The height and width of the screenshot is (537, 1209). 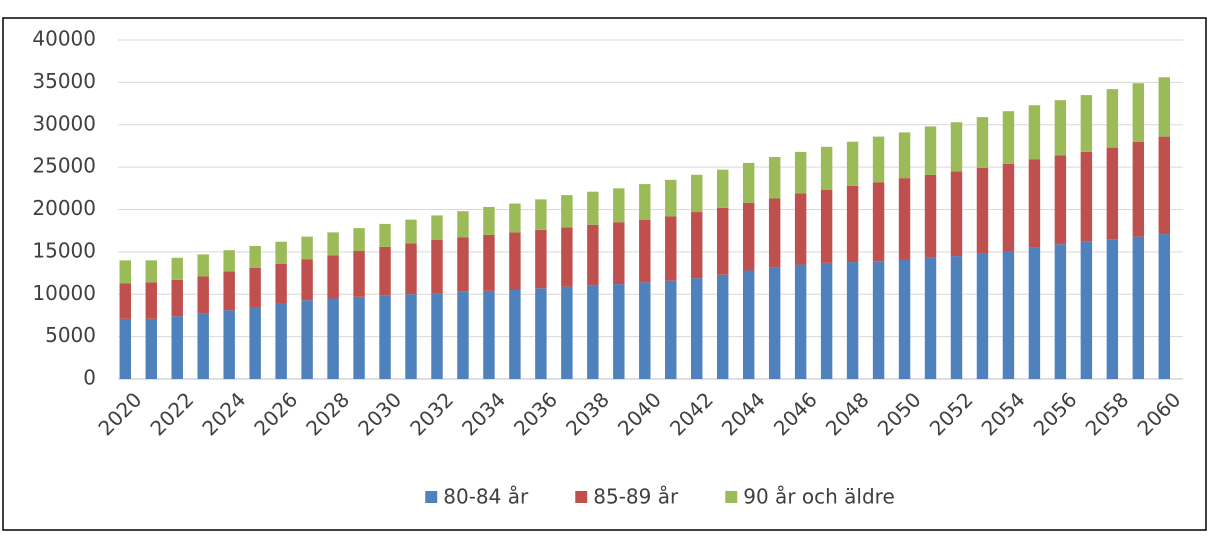 I want to click on y-tick-label: 10000, so click(x=64, y=293).